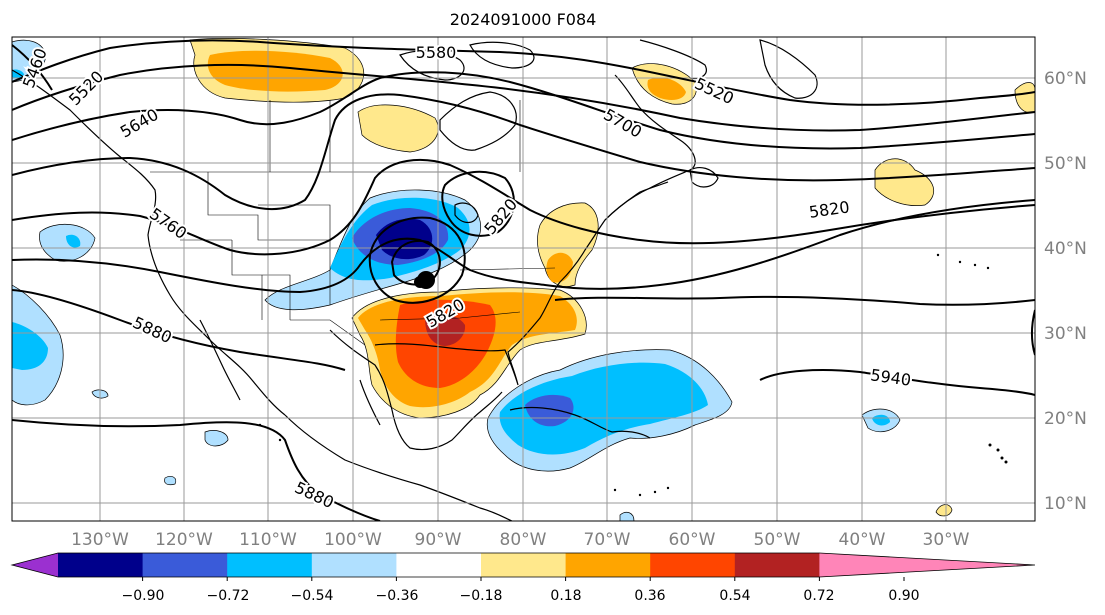 Image resolution: width=1105 pixels, height=615 pixels. I want to click on lon-label: 80°W, so click(523, 540).